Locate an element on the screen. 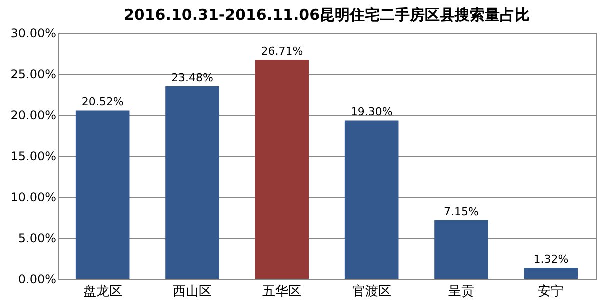 The width and height of the screenshot is (611, 306). x-tick-label: 官渡区 is located at coordinates (372, 292).